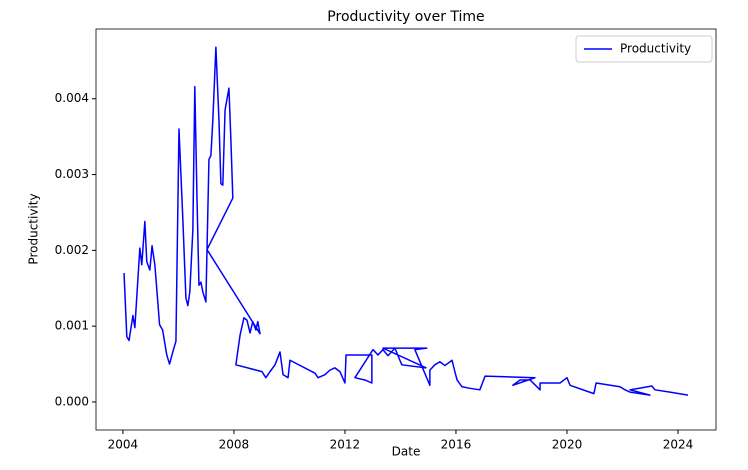  Describe the element at coordinates (72, 401) in the screenshot. I see `y-tick-label: 0.000` at that location.